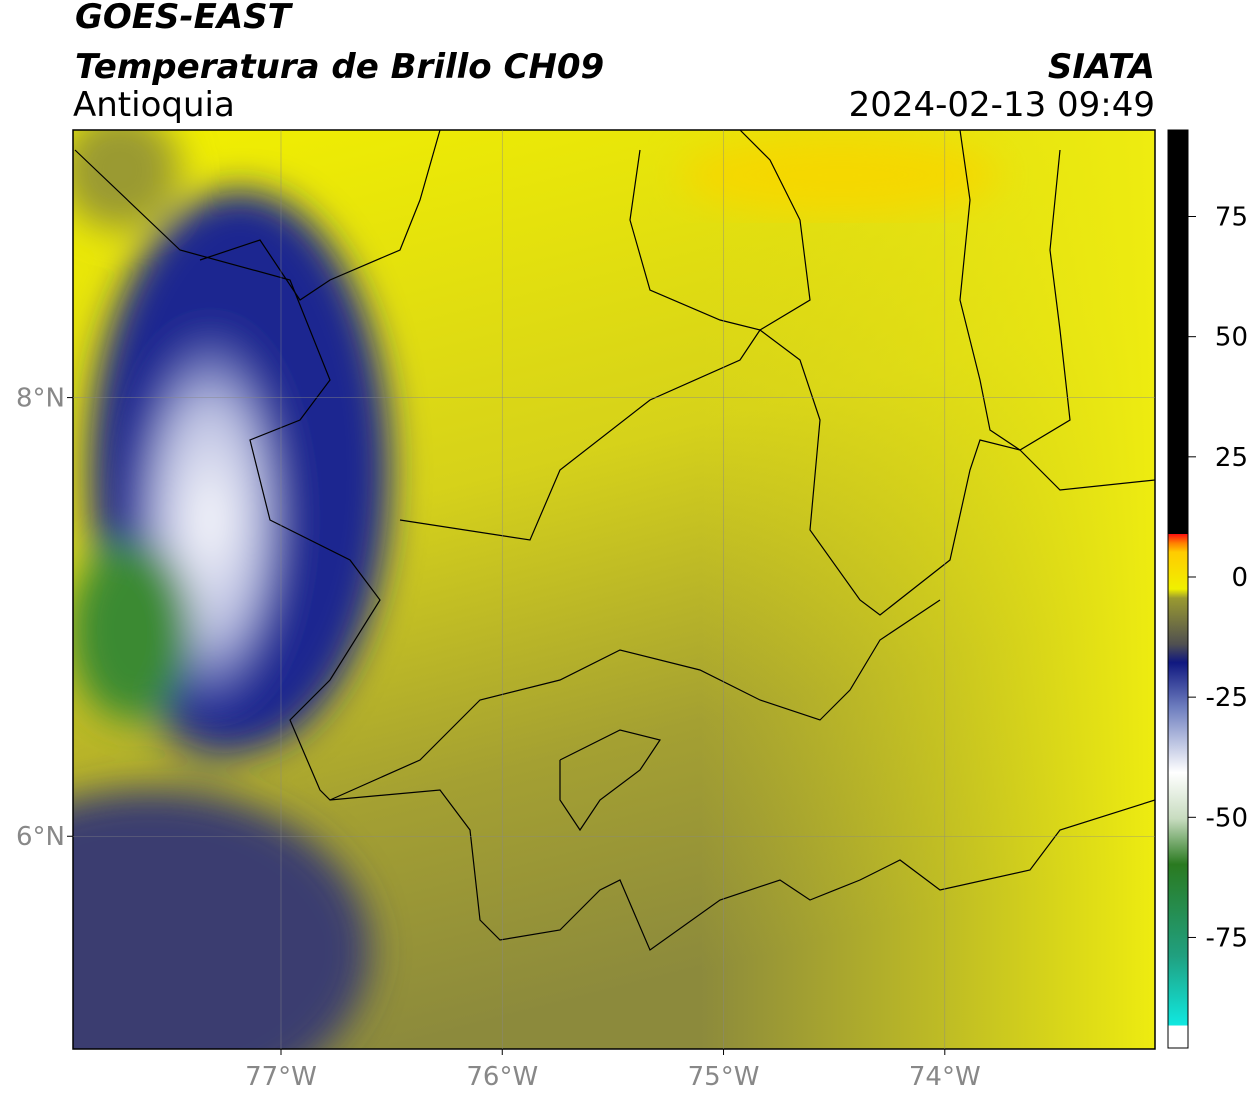 This screenshot has width=1252, height=1099. What do you see at coordinates (1231, 338) in the screenshot?
I see `colorbar-tick-label: 50` at bounding box center [1231, 338].